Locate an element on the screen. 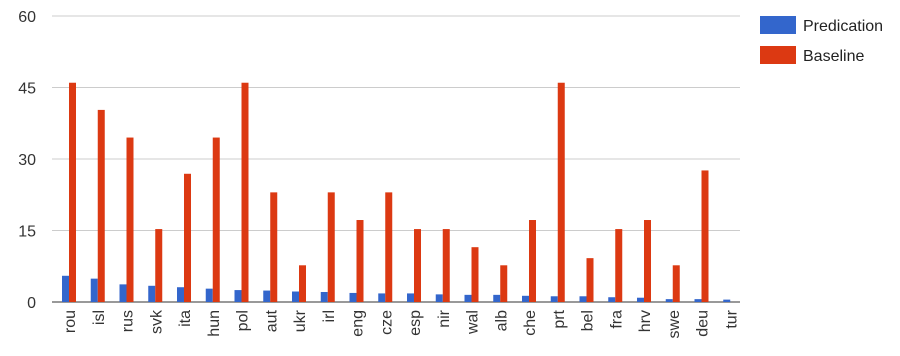  x-tick-label: esp is located at coordinates (415, 323).